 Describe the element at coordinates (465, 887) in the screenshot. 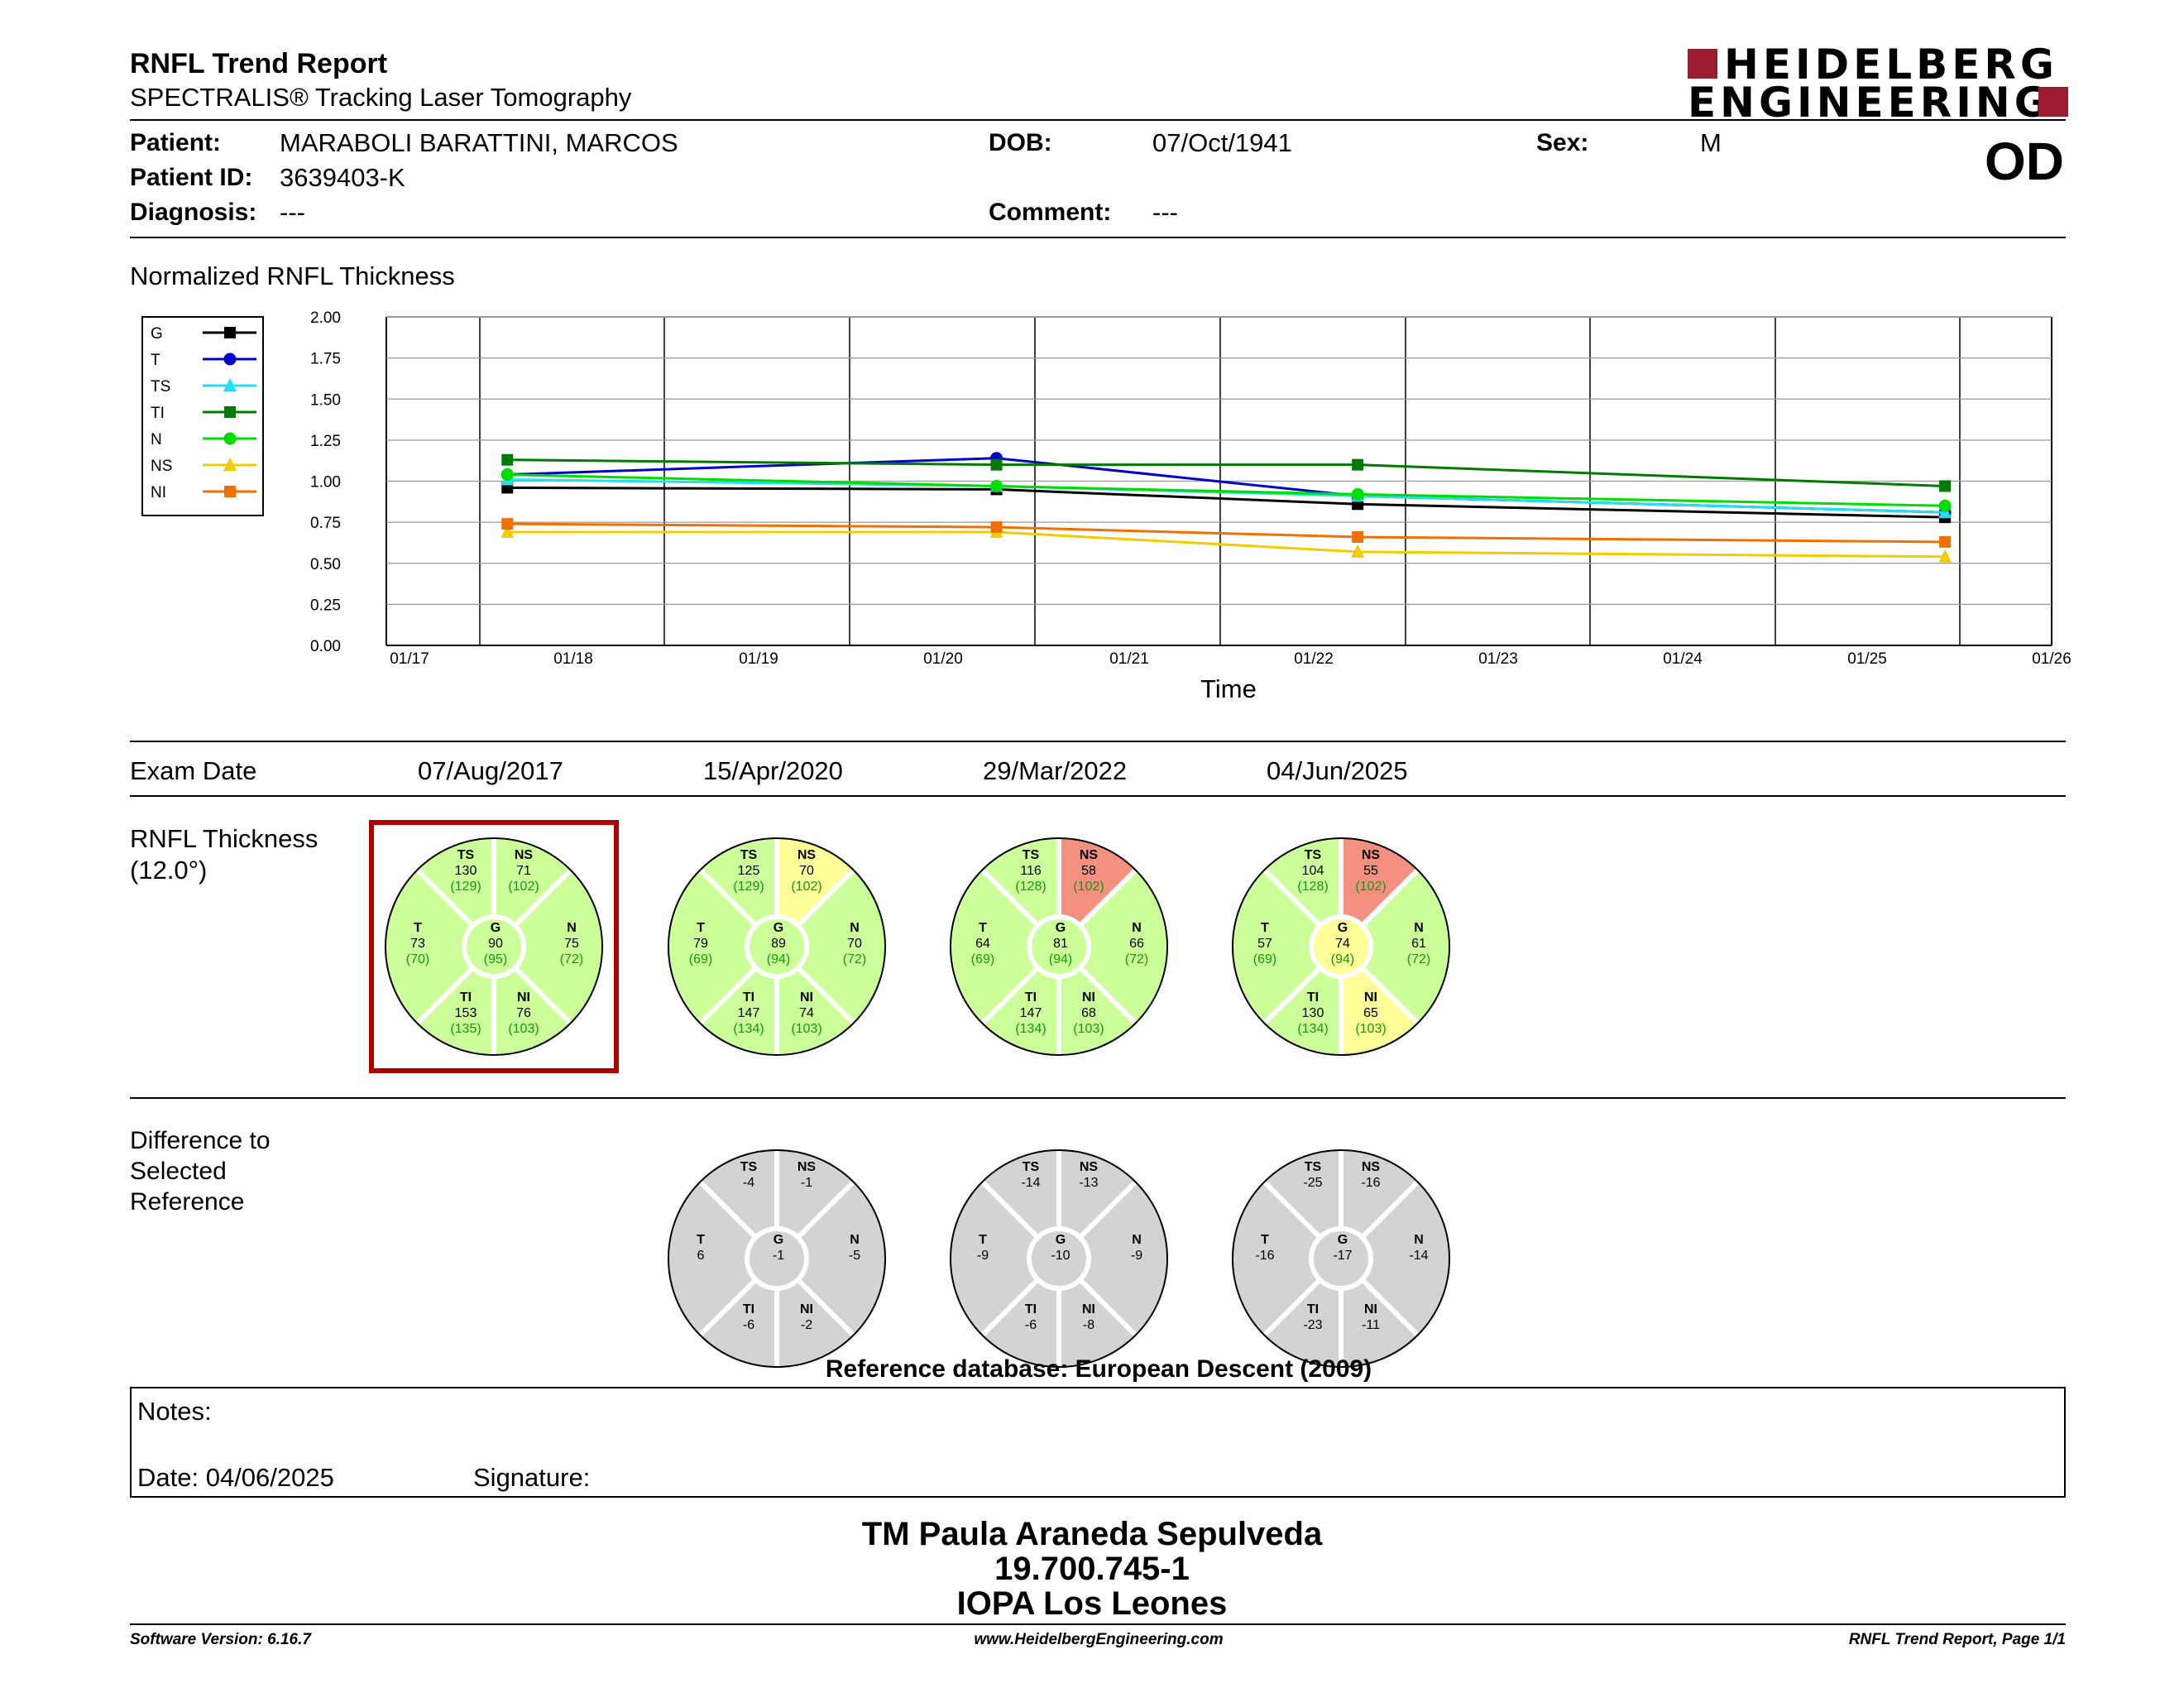

I see `sector-reference-ts: (129)` at that location.